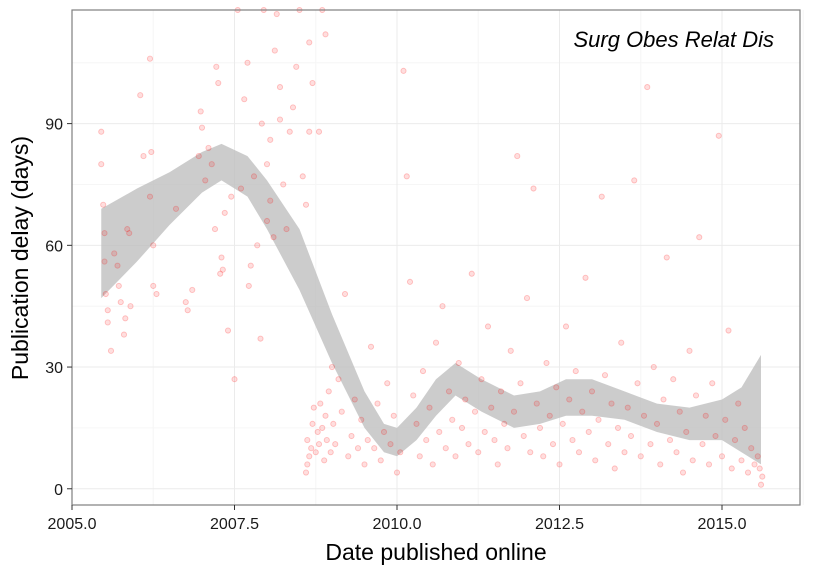  Describe the element at coordinates (20, 258) in the screenshot. I see `y-axis-title: Publication delay (days)` at that location.